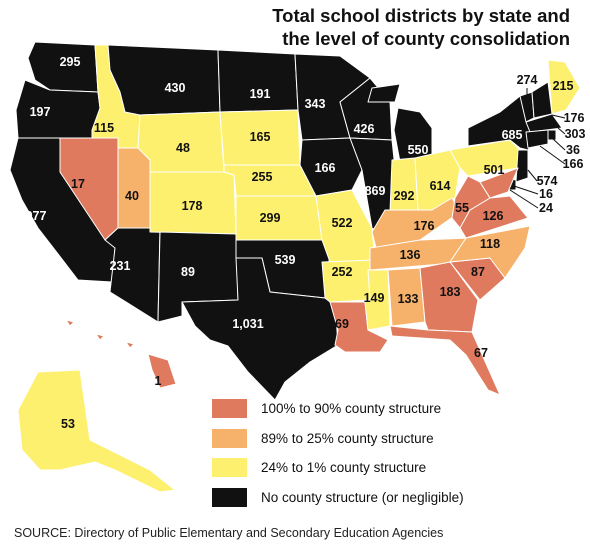 This screenshot has width=590, height=546. Describe the element at coordinates (96, 431) in the screenshot. I see `state-alaska` at that location.